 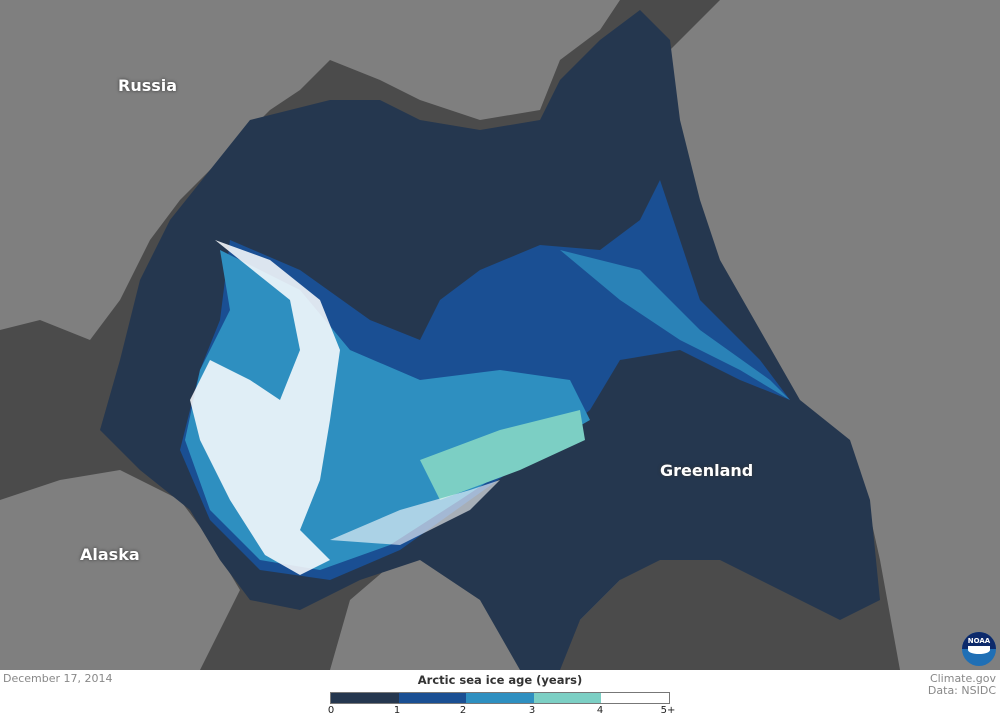 What do you see at coordinates (148, 85) in the screenshot?
I see `label-russia: Russia` at bounding box center [148, 85].